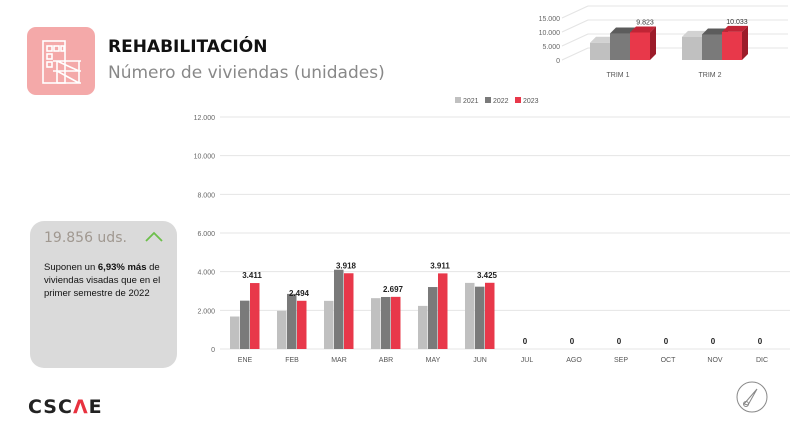 The image size is (794, 437). I want to click on bar-2023-ABR, so click(396, 322).